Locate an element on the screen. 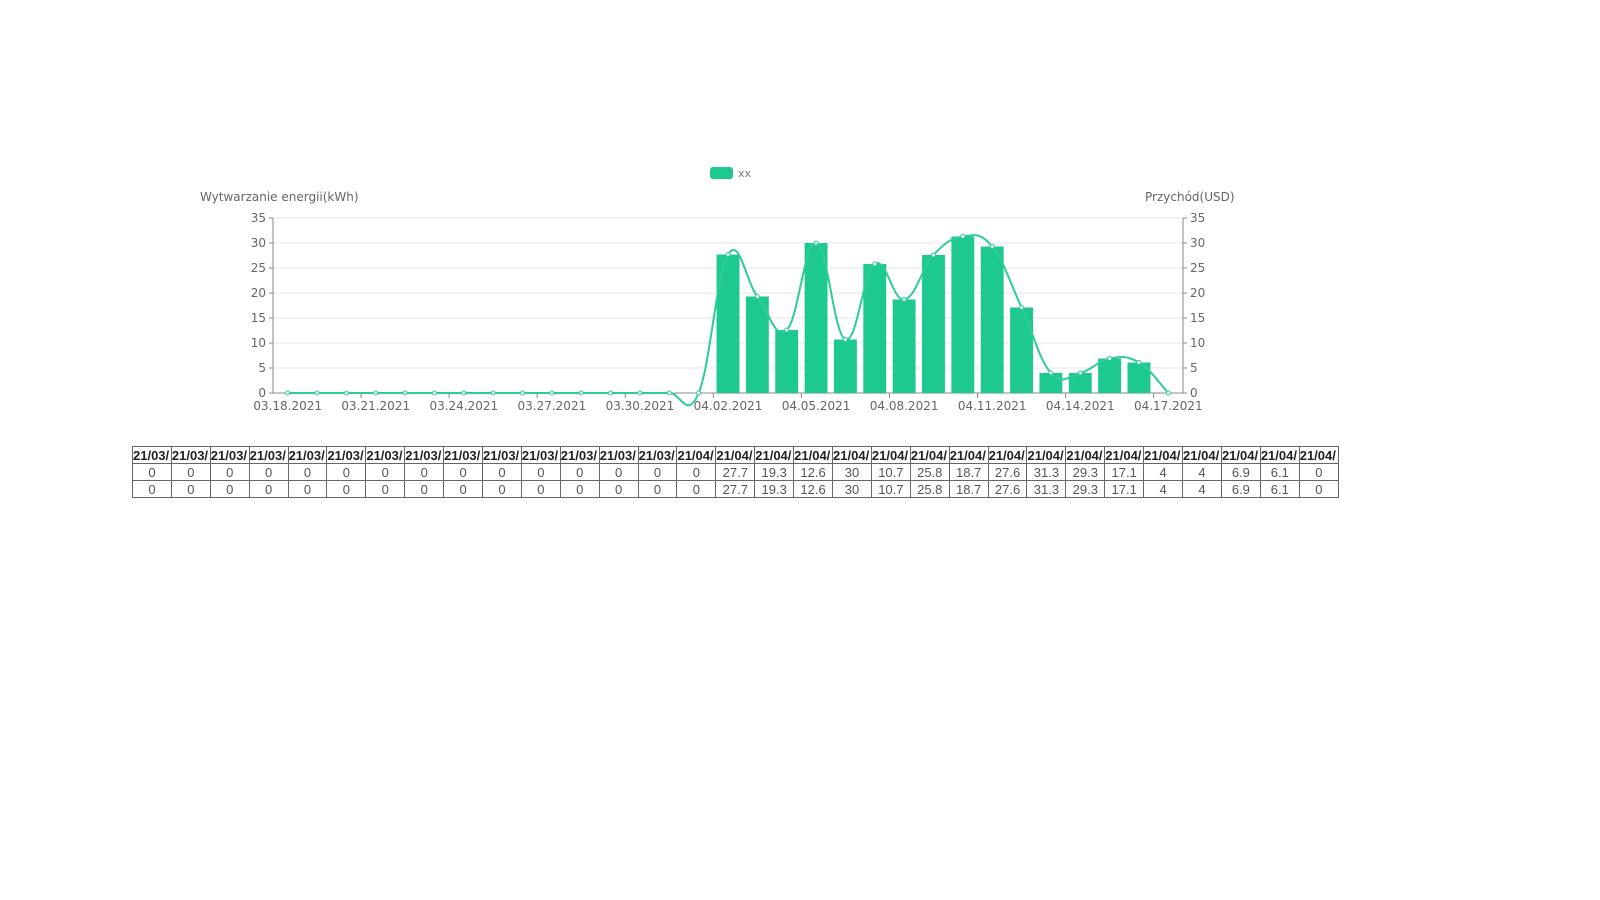  x-tick-label: 04.14.2021 is located at coordinates (1080, 406).